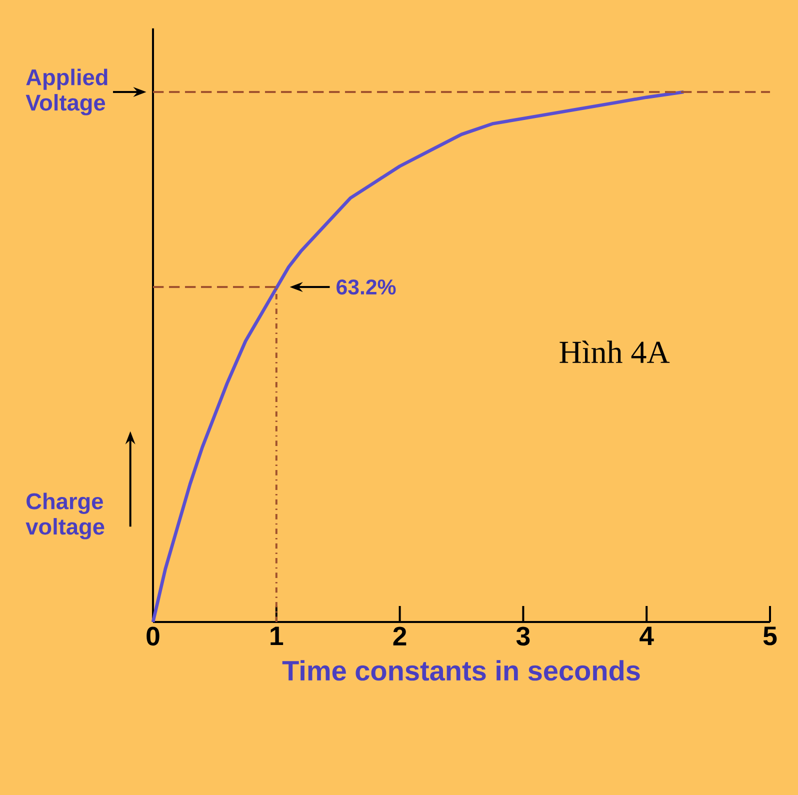 This screenshot has height=795, width=798. Describe the element at coordinates (523, 636) in the screenshot. I see `x-tick-label: 3` at that location.